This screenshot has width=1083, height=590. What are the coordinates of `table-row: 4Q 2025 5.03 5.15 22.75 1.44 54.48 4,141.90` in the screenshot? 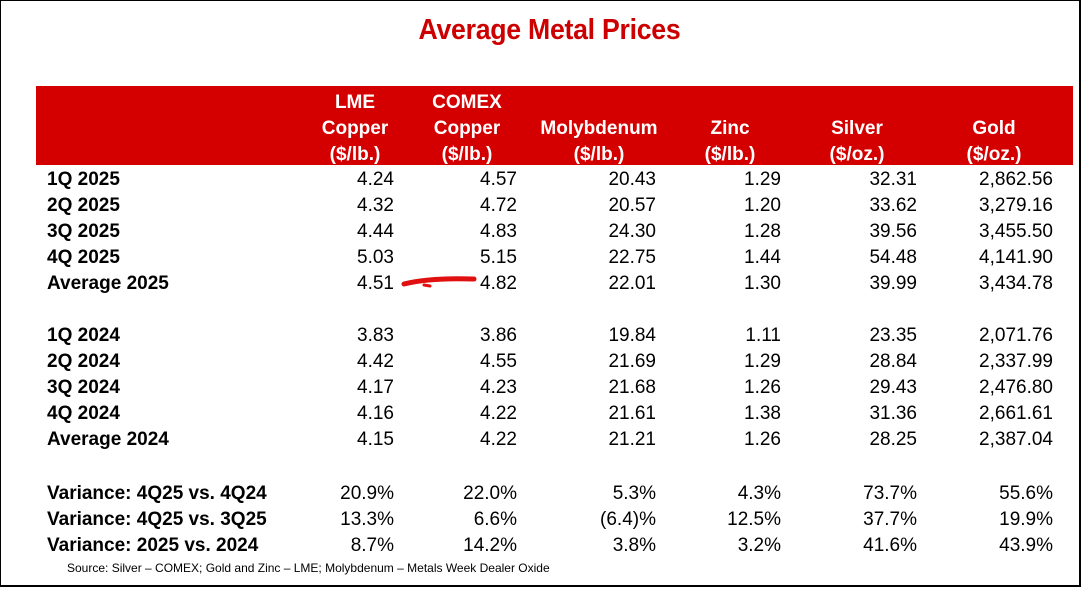 It's located at (541, 258).